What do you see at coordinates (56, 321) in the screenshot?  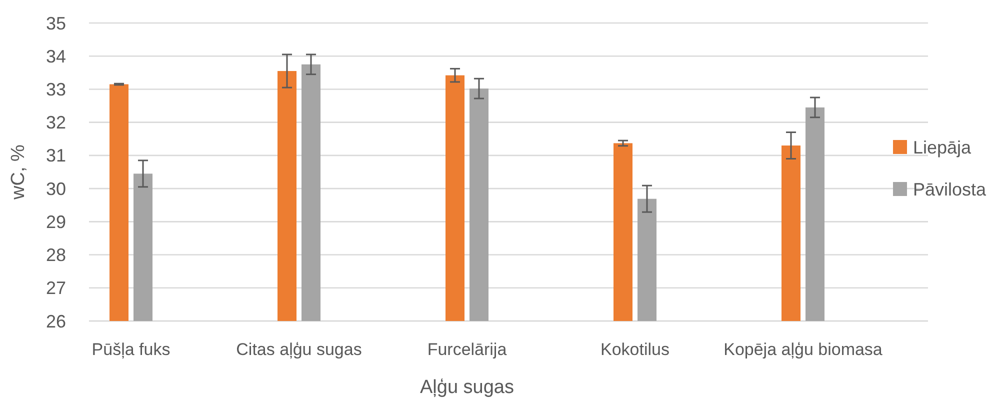 I see `y-tick-label: 26` at bounding box center [56, 321].